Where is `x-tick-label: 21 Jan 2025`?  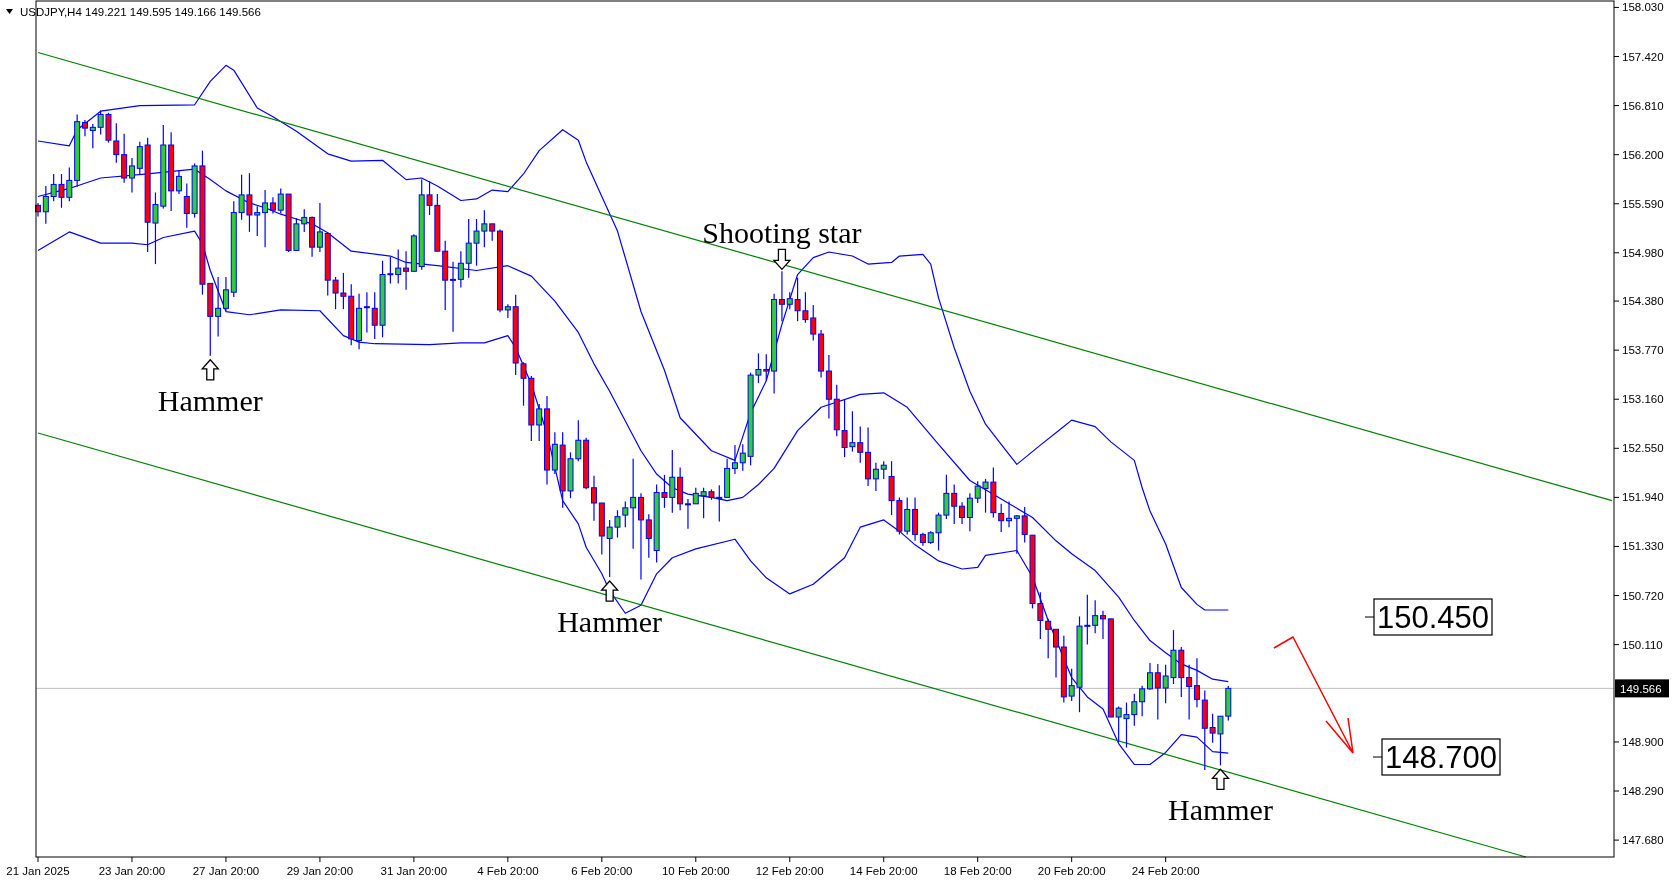 x-tick-label: 21 Jan 2025 is located at coordinates (38, 871).